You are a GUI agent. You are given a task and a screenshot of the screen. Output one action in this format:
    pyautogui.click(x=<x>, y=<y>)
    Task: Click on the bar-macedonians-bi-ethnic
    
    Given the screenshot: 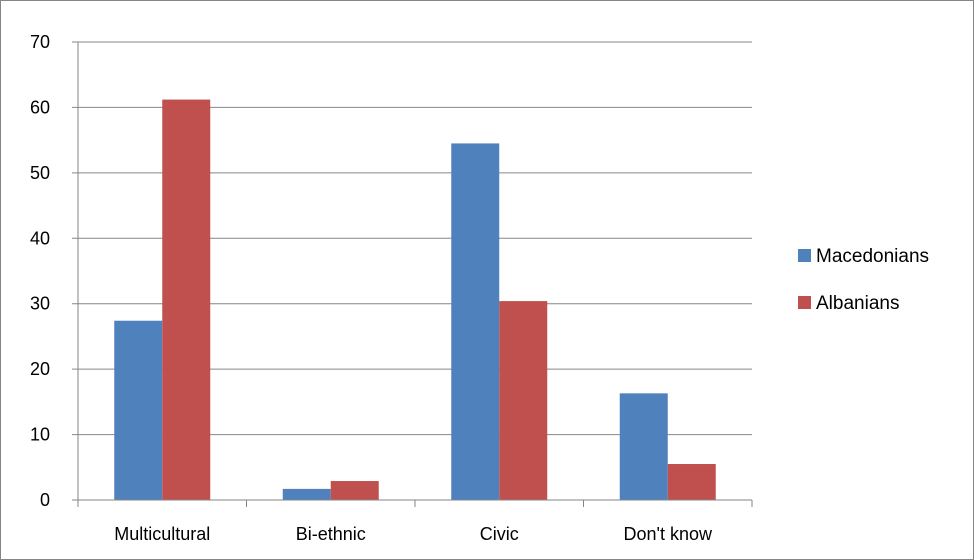 What is the action you would take?
    pyautogui.click(x=306, y=494)
    